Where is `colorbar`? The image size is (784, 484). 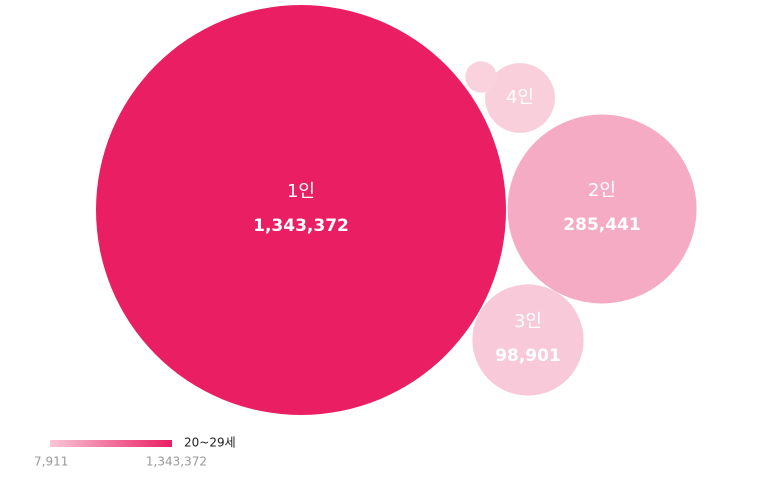 colorbar is located at coordinates (111, 443).